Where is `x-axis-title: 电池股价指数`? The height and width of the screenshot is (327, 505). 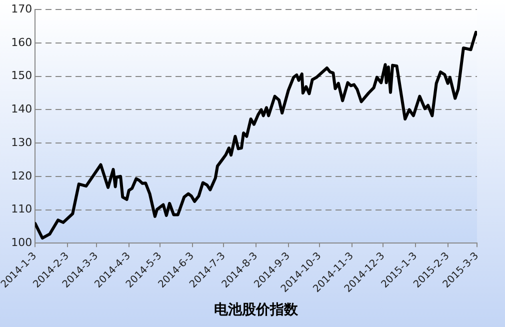
x-axis-title: 电池股价指数 is located at coordinates (257, 310).